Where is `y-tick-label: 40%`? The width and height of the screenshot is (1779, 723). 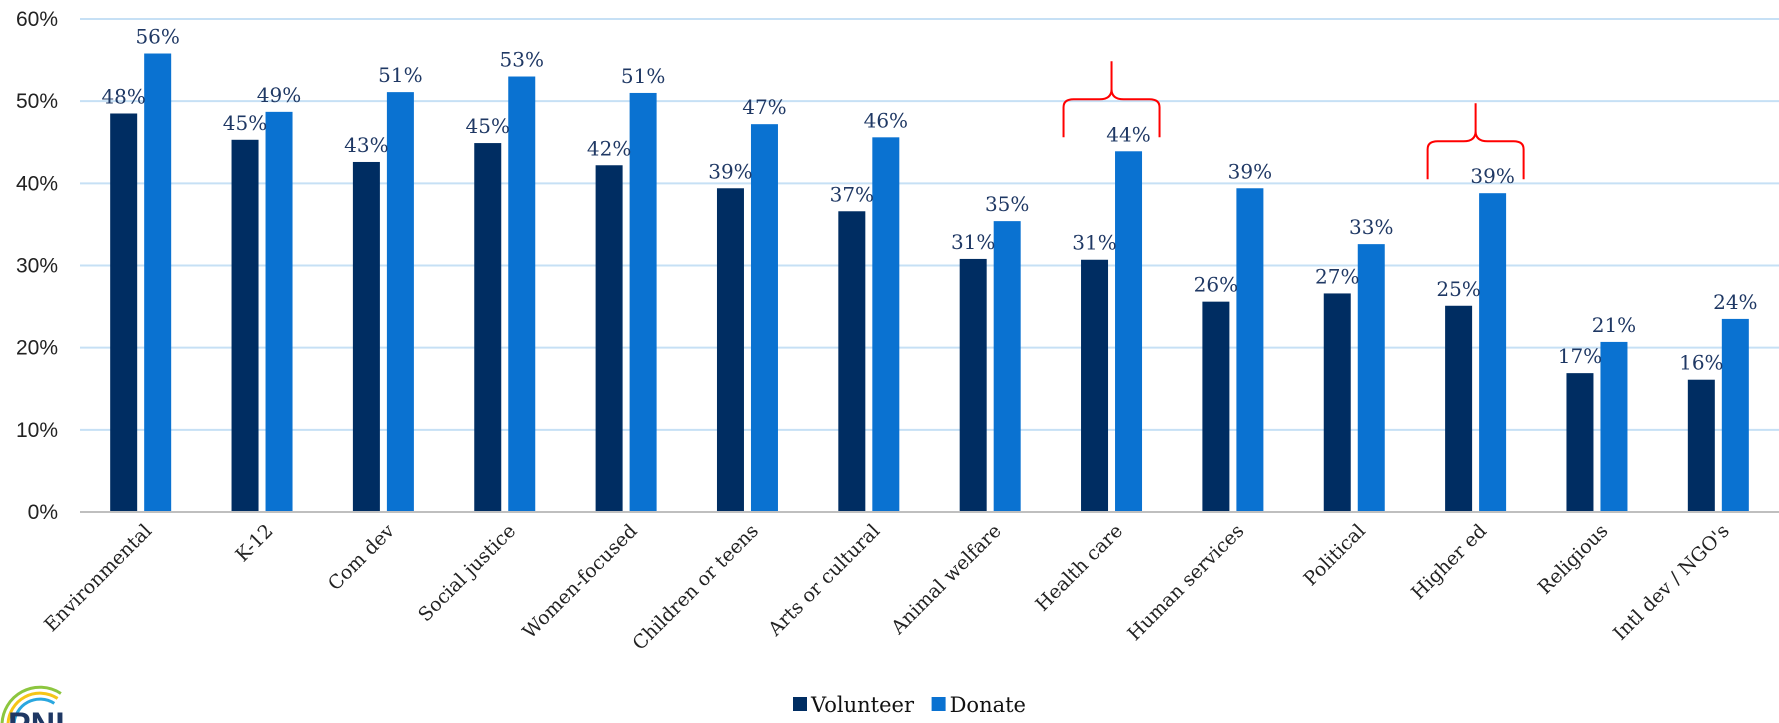 y-tick-label: 40% is located at coordinates (37, 183).